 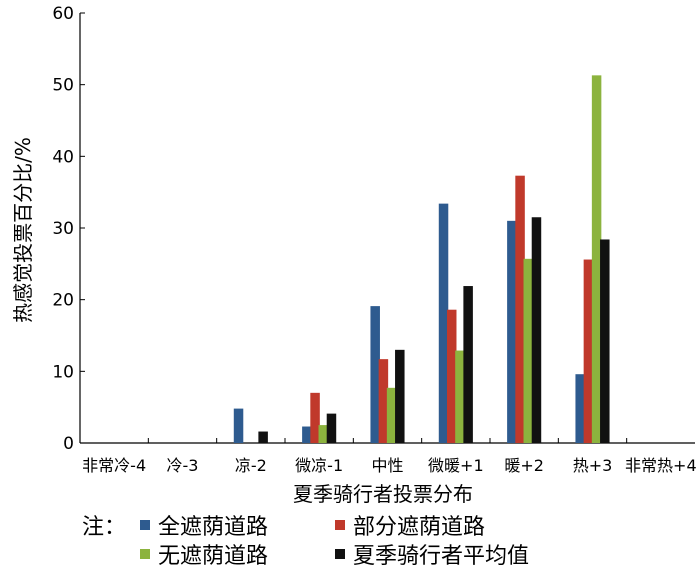 What do you see at coordinates (419, 527) in the screenshot?
I see `legend-label-partial-shade: 部分遮荫道路` at bounding box center [419, 527].